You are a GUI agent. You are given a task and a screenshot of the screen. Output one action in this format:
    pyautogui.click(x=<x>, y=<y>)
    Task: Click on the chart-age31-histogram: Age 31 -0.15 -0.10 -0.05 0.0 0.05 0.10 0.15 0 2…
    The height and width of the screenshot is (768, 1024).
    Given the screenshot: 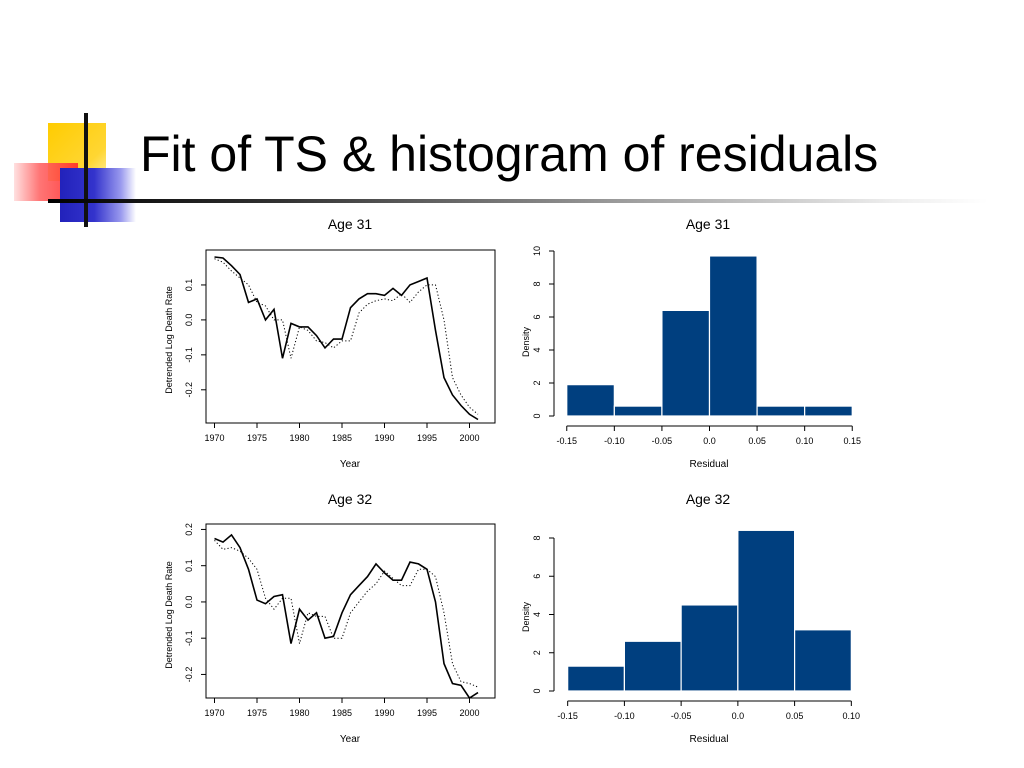 What is the action you would take?
    pyautogui.click(x=691, y=343)
    